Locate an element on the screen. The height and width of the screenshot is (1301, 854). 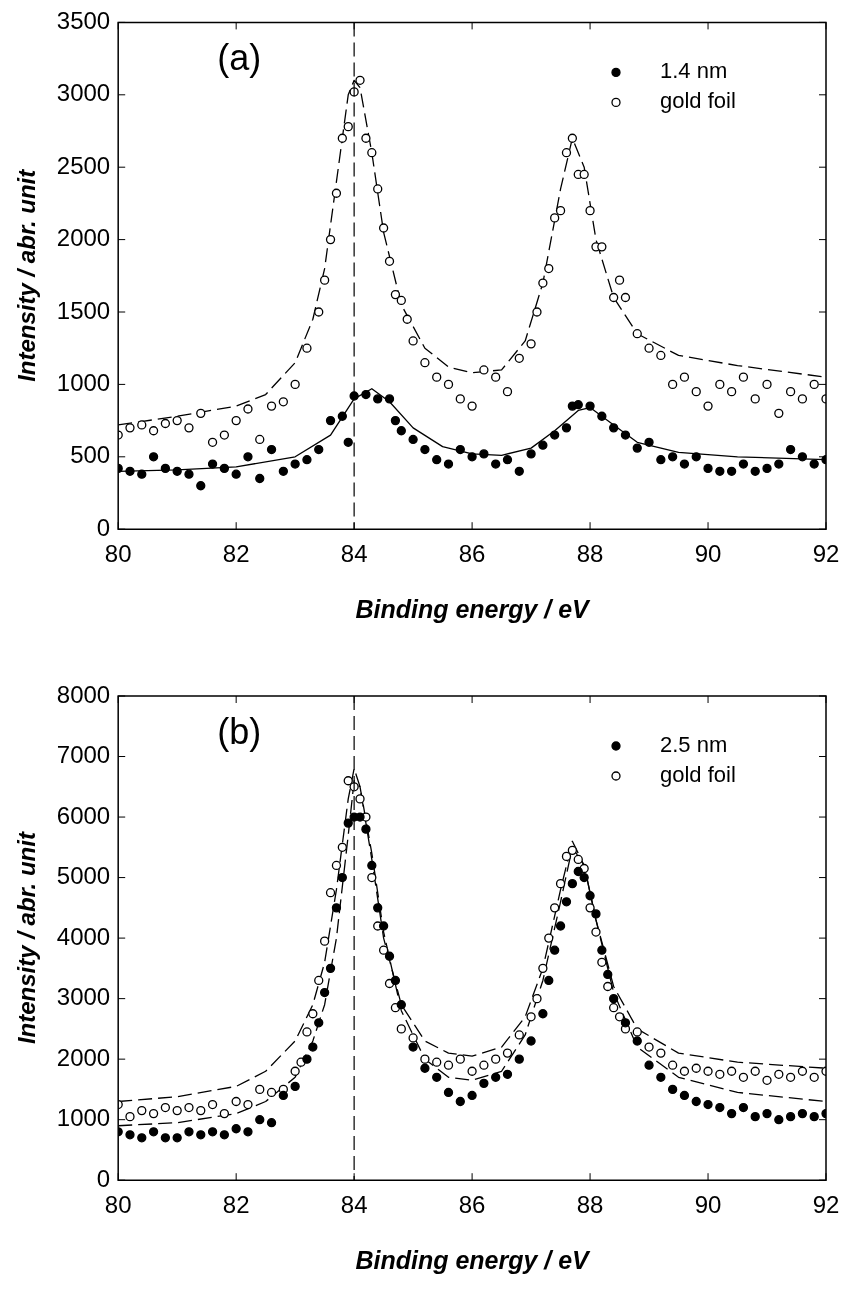
y-tick-label: 7000 is located at coordinates (83, 755).